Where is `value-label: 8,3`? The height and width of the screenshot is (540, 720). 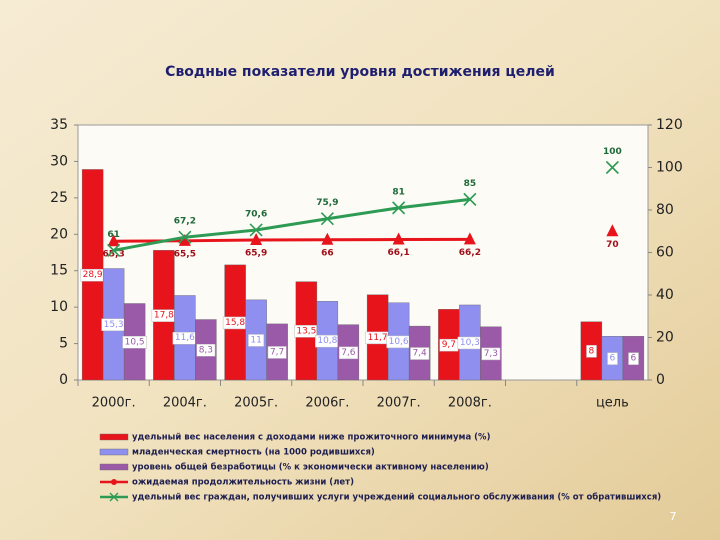 value-label: 8,3 is located at coordinates (206, 350).